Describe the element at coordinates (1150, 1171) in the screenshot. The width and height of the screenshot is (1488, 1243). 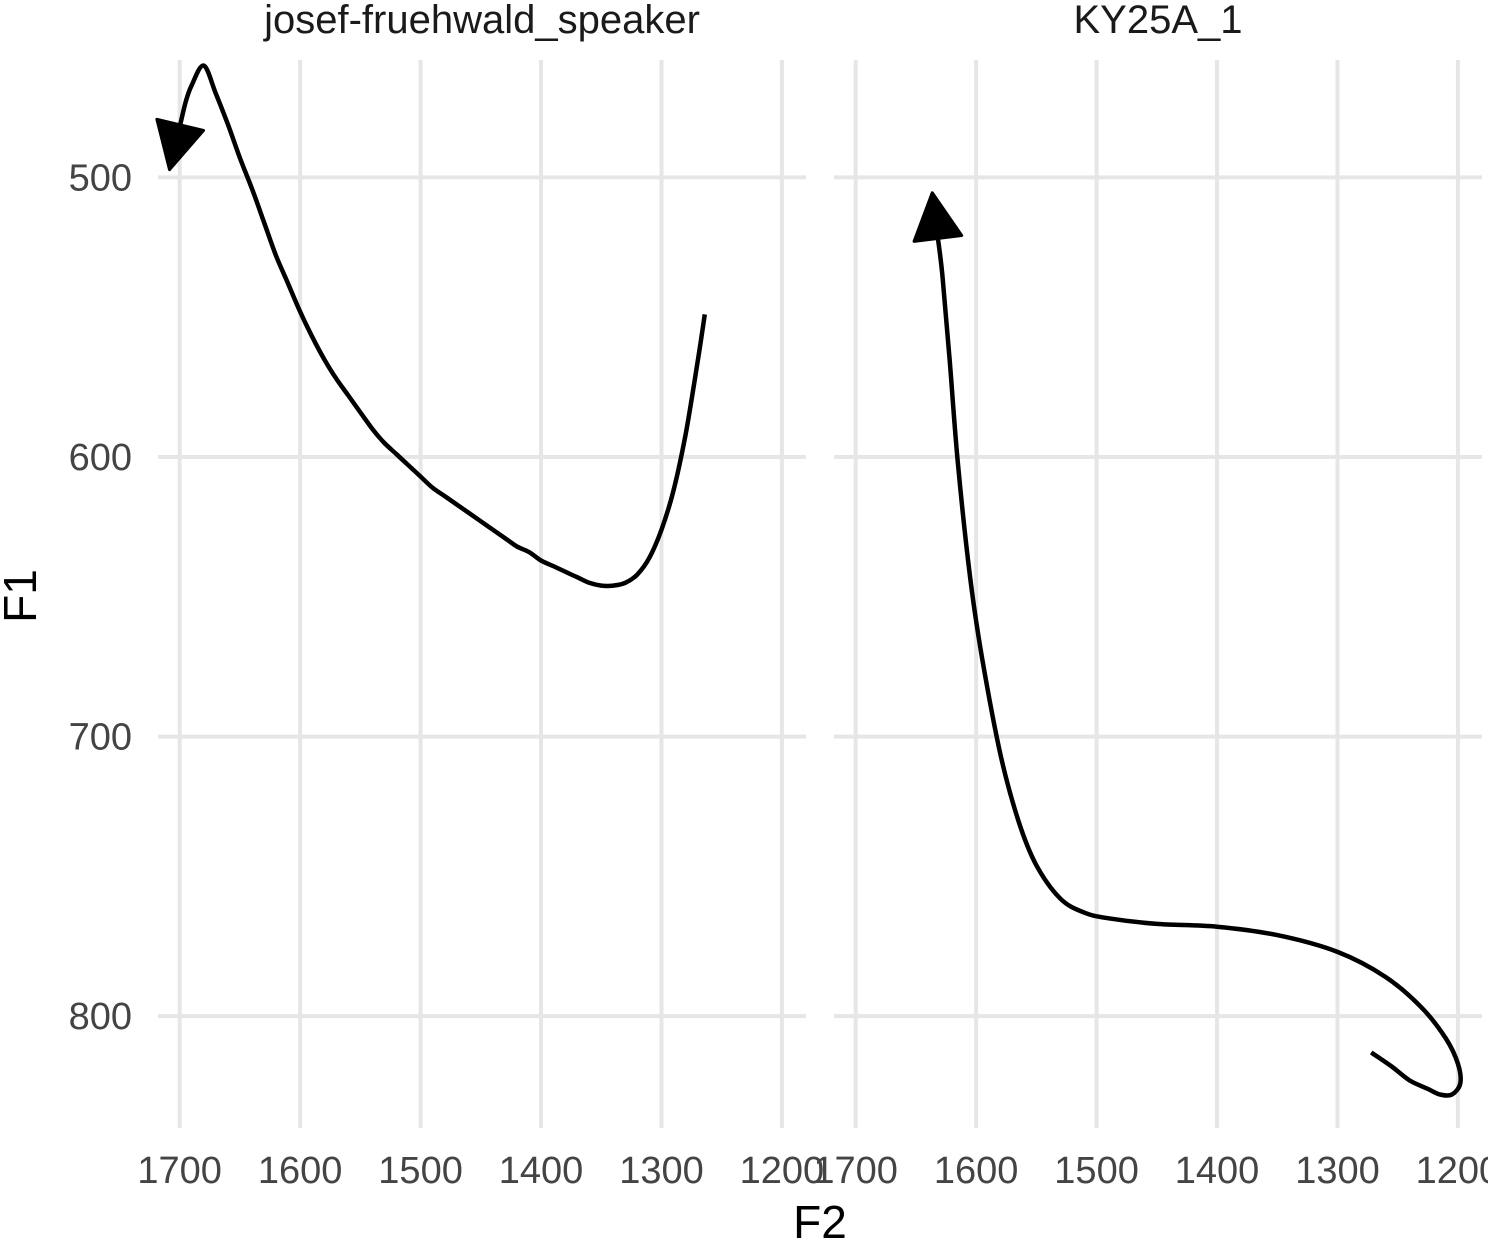
I see `panel-1-x-ticks: 1700 1600 1500 1400 1300 1200` at that location.